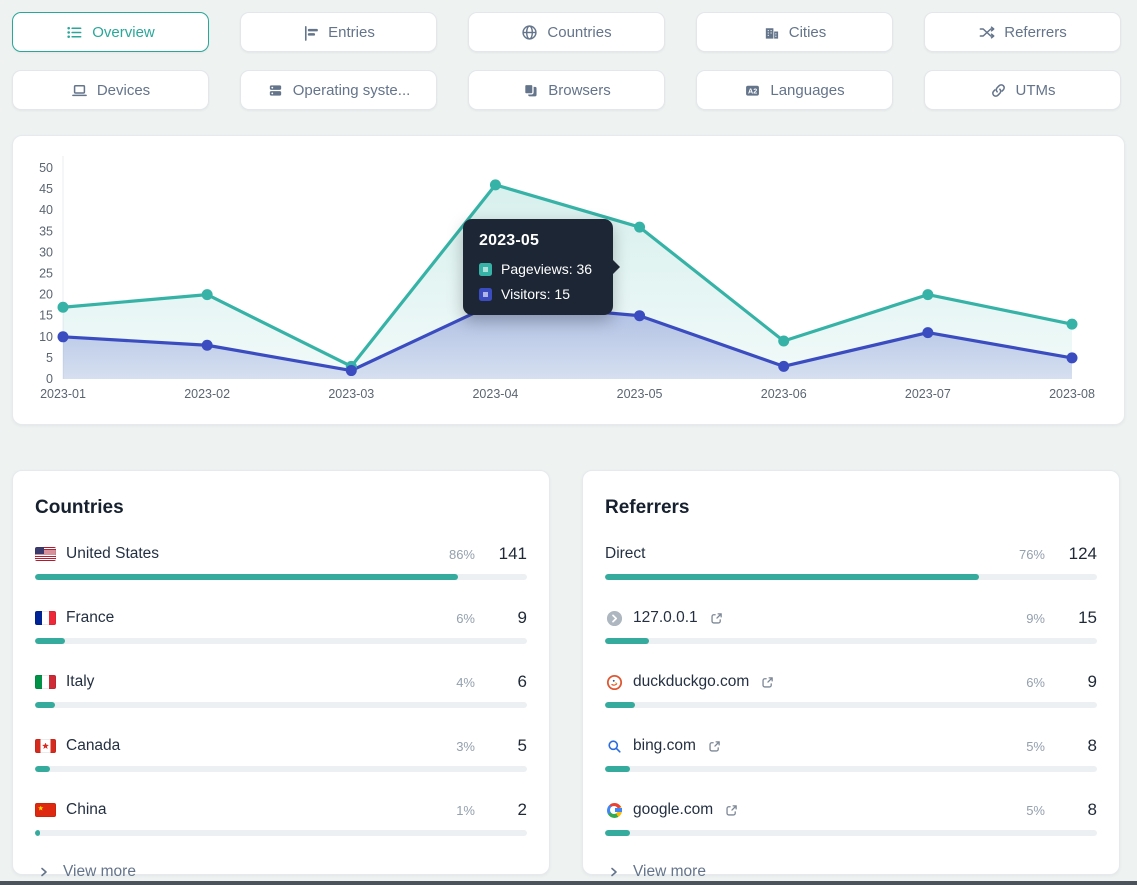  Describe the element at coordinates (1035, 32) in the screenshot. I see `tab-label: Referrers` at that location.